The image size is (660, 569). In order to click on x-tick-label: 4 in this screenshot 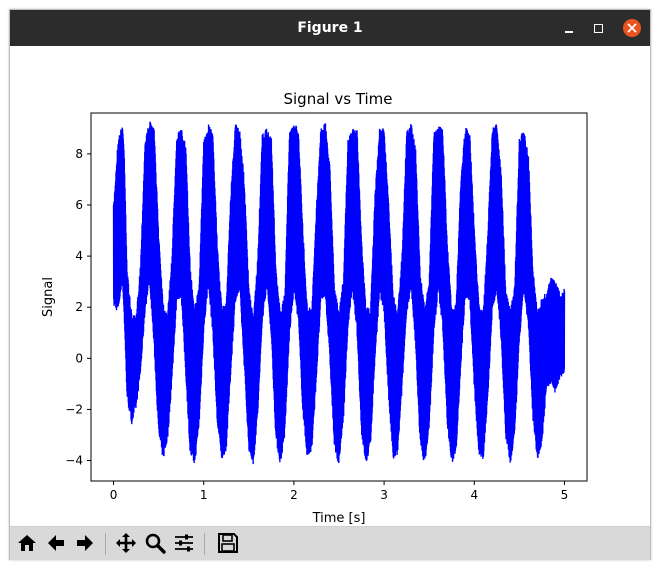, I will do `click(474, 495)`.